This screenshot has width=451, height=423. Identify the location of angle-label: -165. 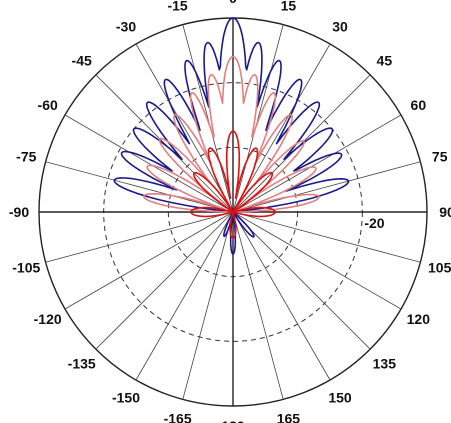
(178, 417).